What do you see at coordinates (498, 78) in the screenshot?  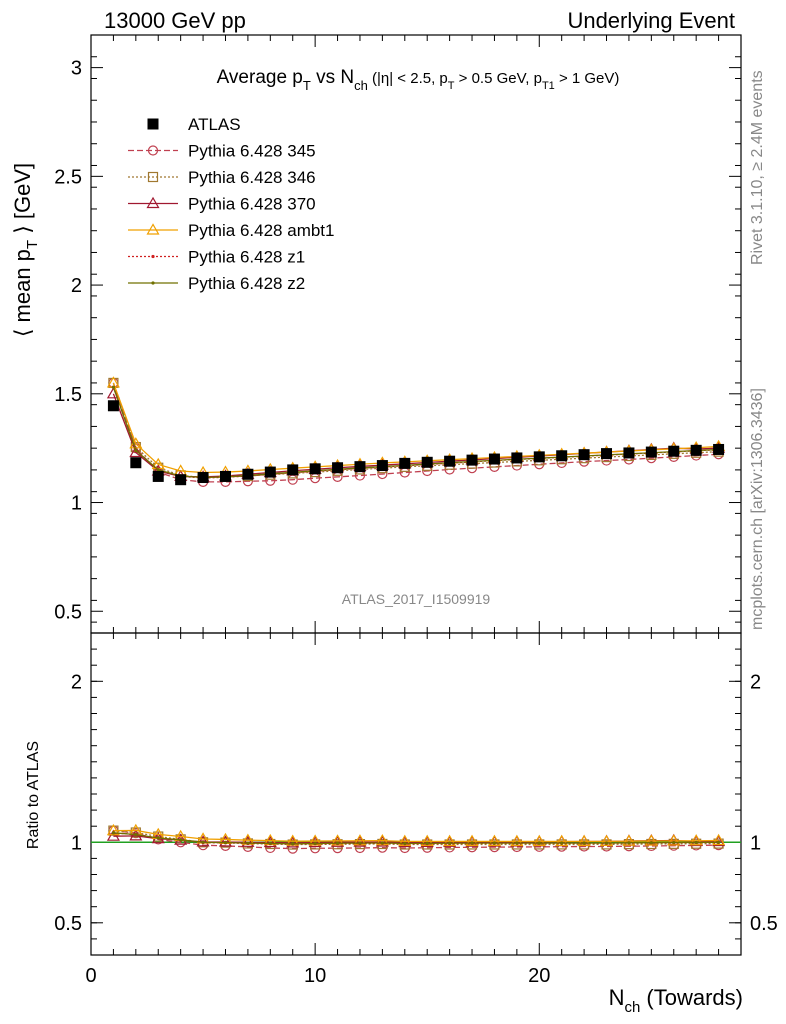 I see `title-cut2: > 0.5 GeV, p` at bounding box center [498, 78].